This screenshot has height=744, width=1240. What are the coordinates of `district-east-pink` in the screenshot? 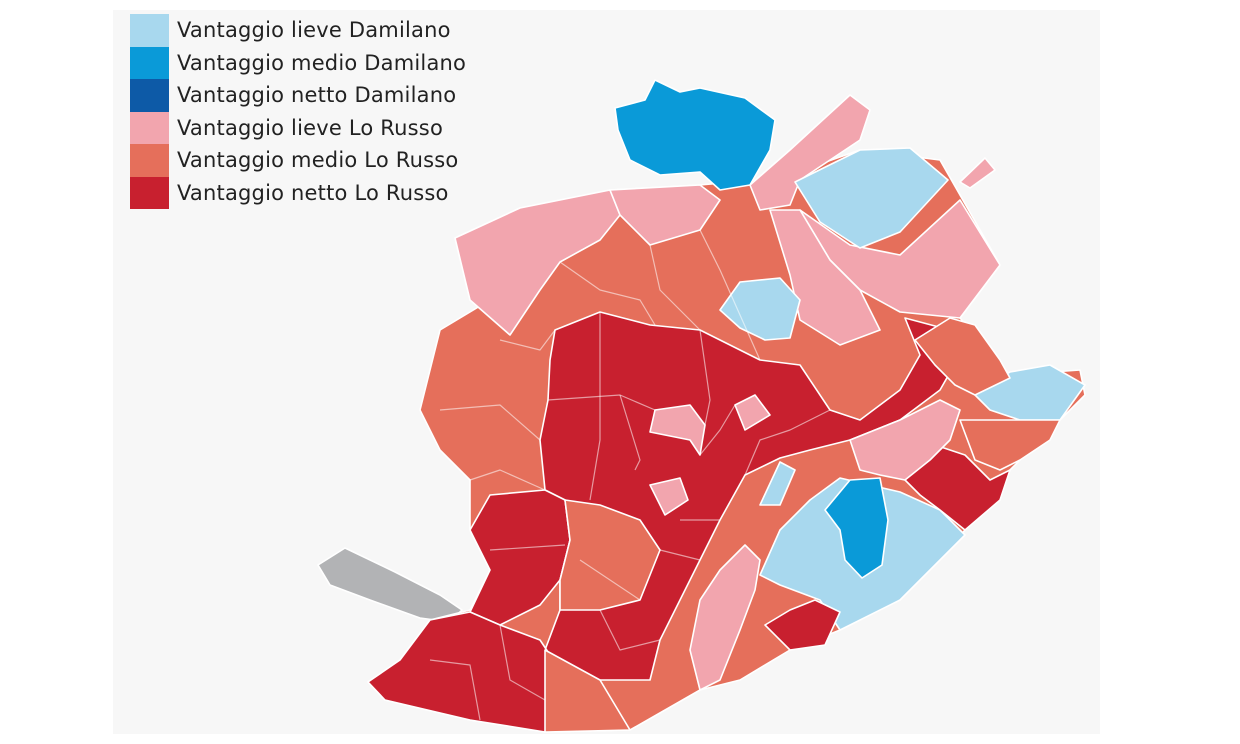 It's located at (905, 440).